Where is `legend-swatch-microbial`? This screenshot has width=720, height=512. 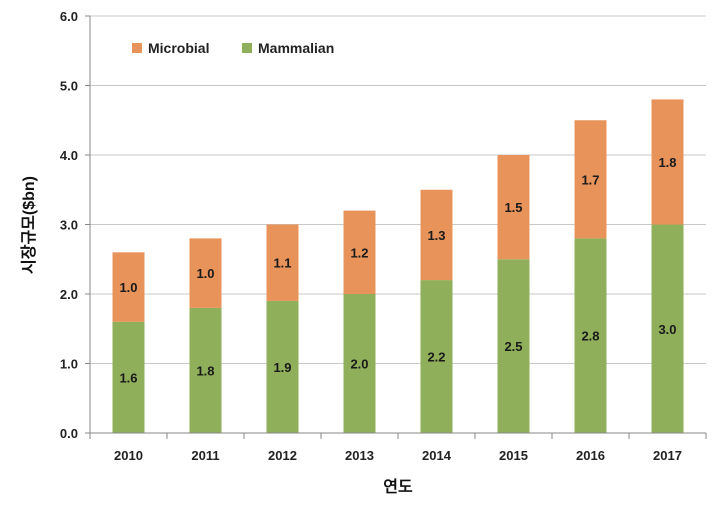 legend-swatch-microbial is located at coordinates (137, 48).